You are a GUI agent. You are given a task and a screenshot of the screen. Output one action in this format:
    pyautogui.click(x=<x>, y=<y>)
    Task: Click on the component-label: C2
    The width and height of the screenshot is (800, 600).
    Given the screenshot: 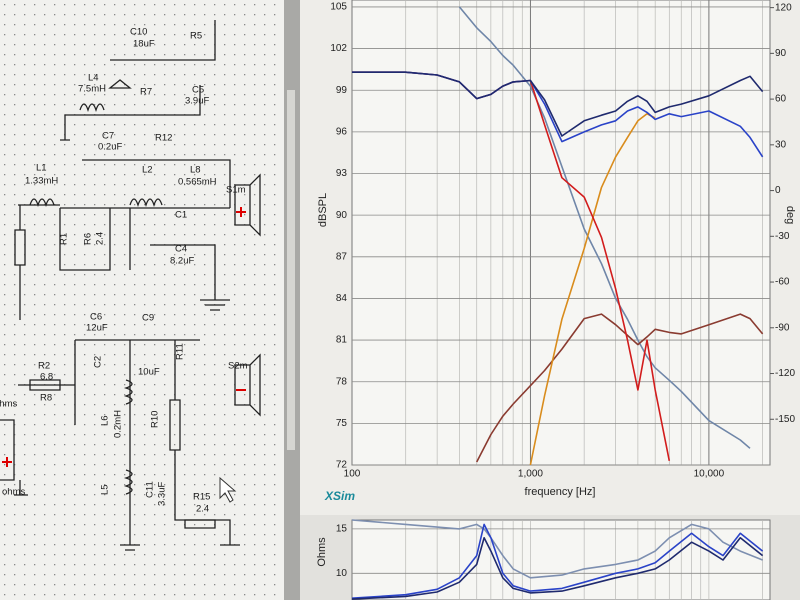 What is the action you would take?
    pyautogui.click(x=98, y=362)
    